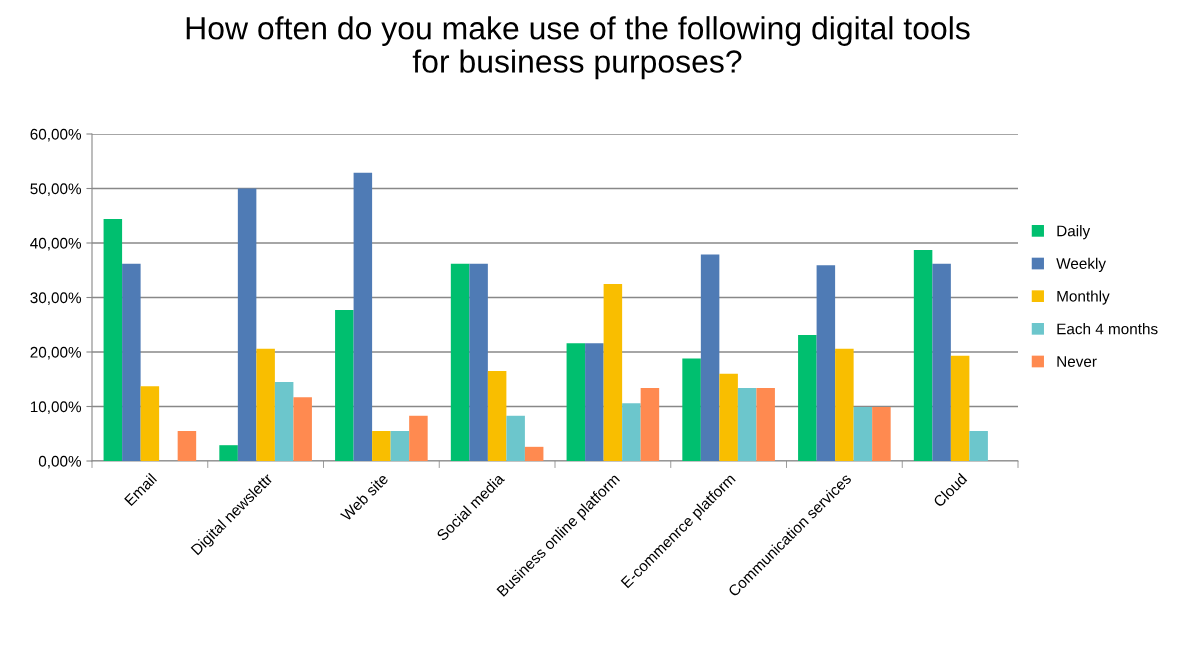 The image size is (1203, 646). I want to click on y-tick-label: 60,00%, so click(56, 135).